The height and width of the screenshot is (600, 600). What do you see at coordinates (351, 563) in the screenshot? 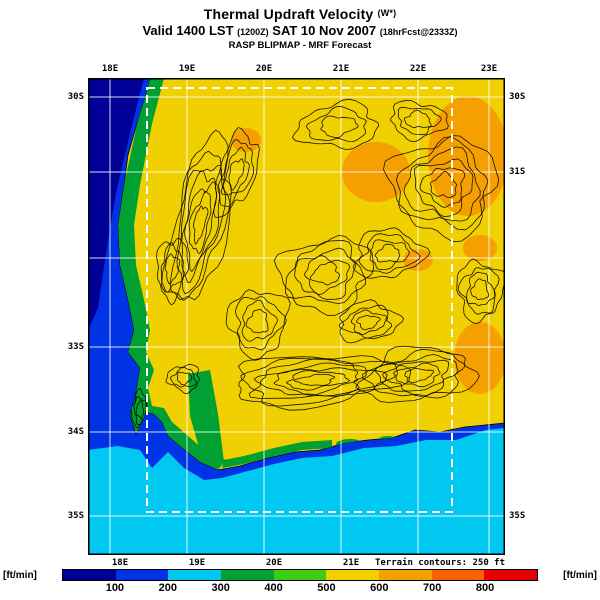
I see `lon-label-bottom: 21E` at bounding box center [351, 563].